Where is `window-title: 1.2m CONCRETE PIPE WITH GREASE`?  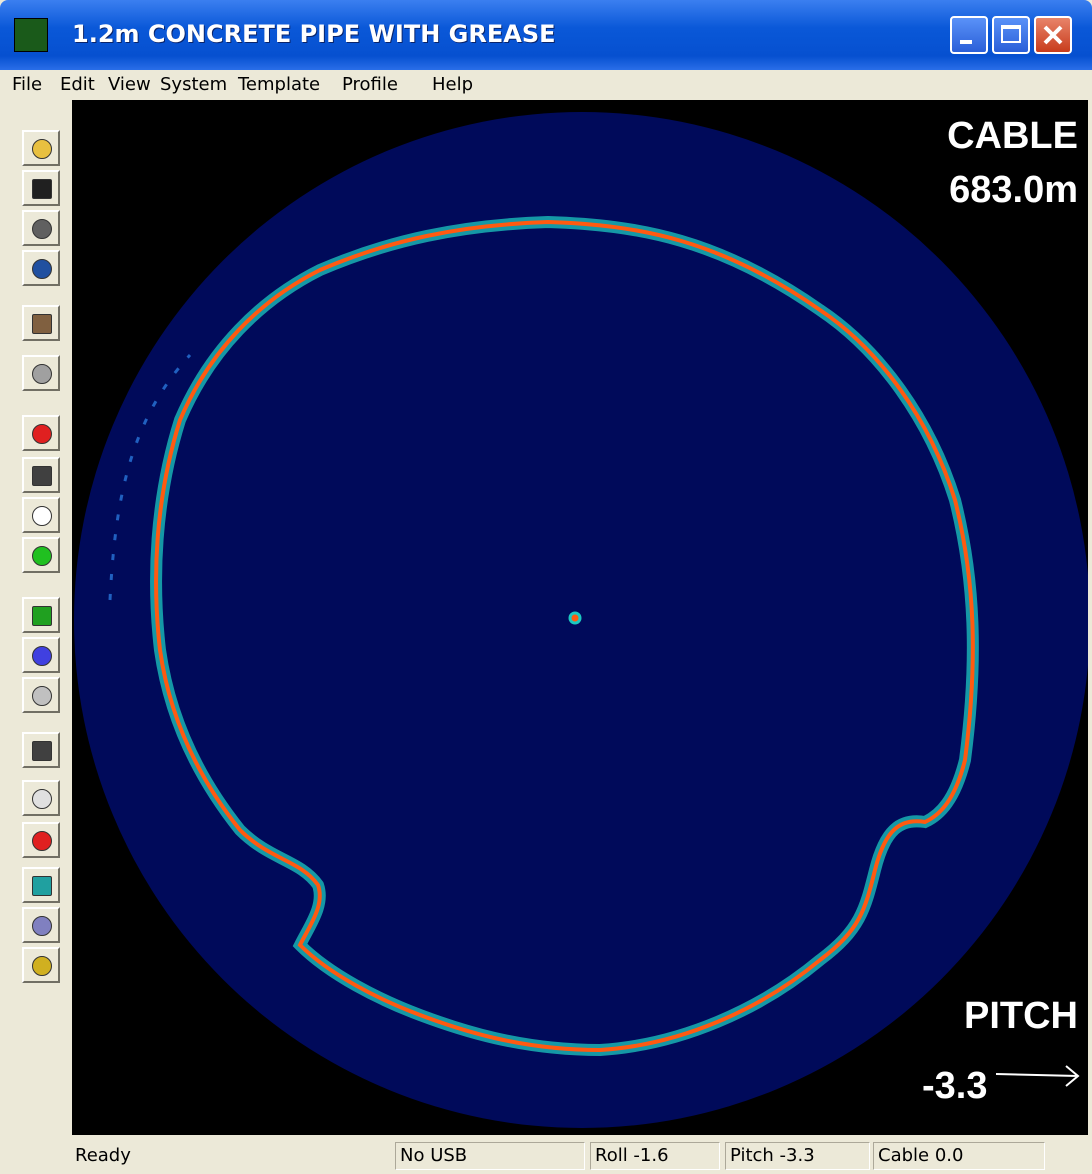
window-title: 1.2m CONCRETE PIPE WITH GREASE is located at coordinates (314, 34).